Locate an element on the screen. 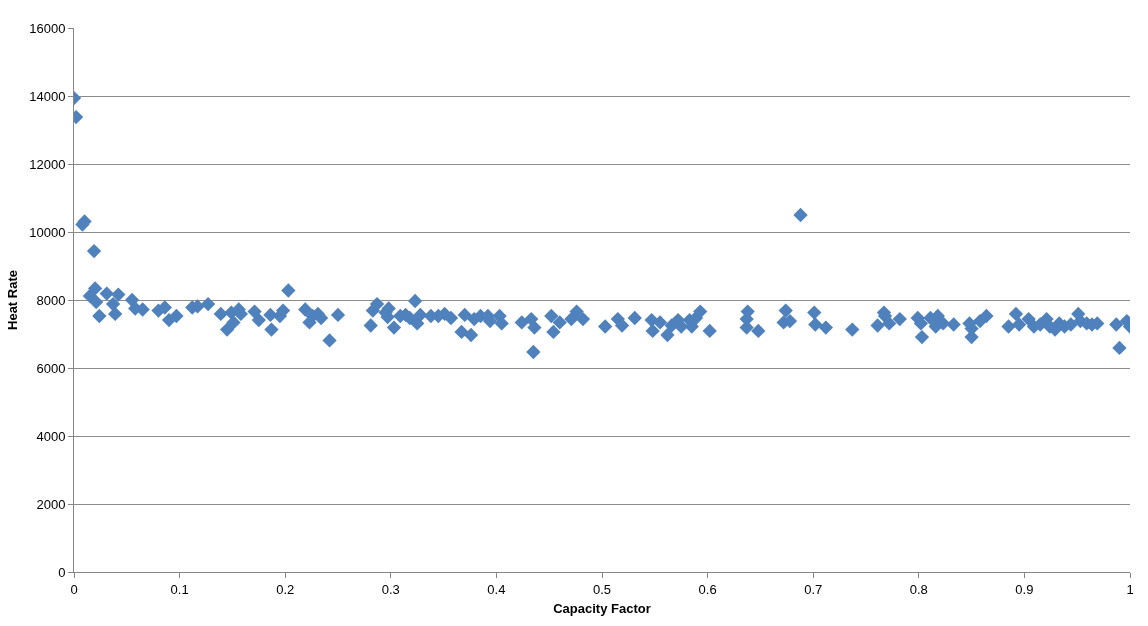  x-tick-label: 0.5 is located at coordinates (602, 589).